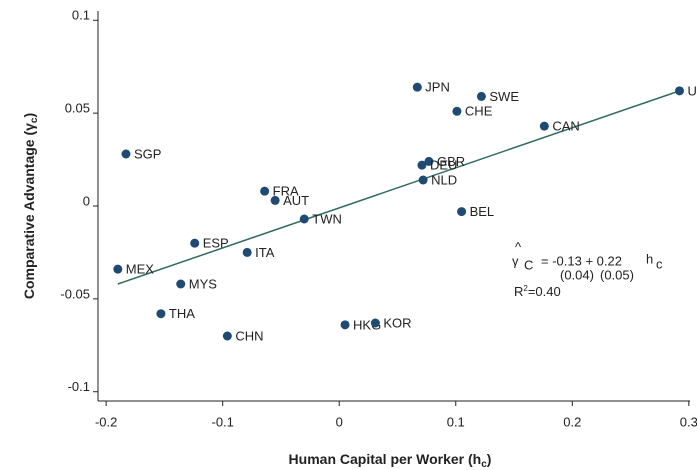 This screenshot has height=470, width=697. Describe the element at coordinates (479, 111) in the screenshot. I see `point-label: CHE` at that location.